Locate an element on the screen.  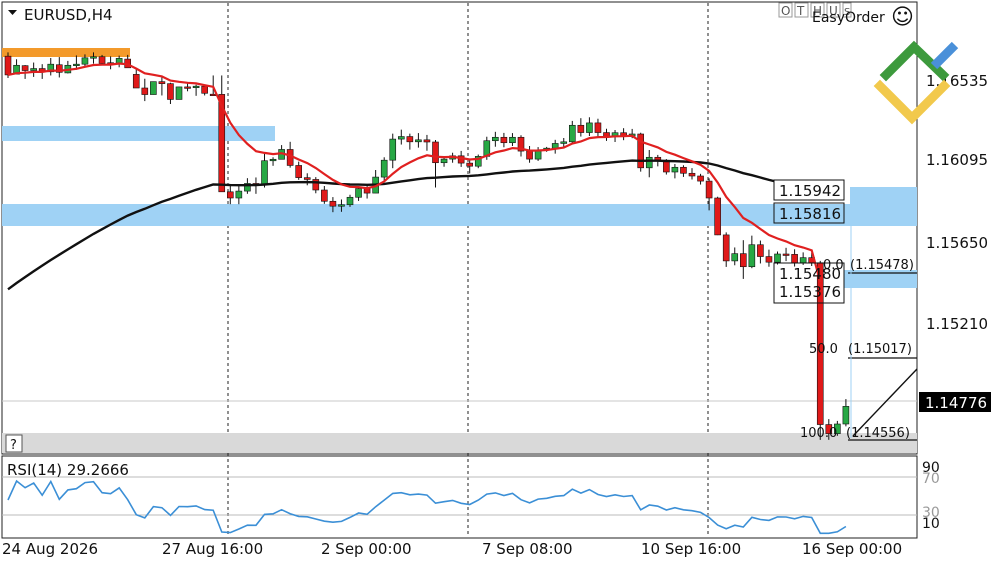
toolbar-u-button is located at coordinates (833, 10).